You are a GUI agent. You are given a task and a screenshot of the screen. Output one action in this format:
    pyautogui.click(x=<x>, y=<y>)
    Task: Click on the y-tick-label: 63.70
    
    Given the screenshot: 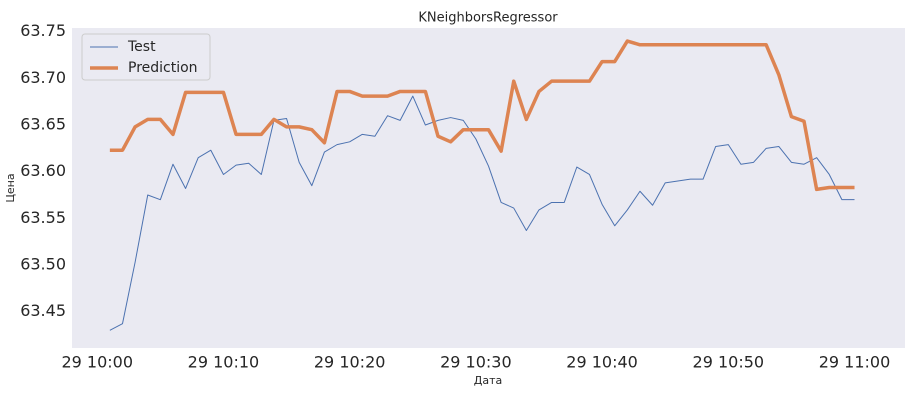 What is the action you would take?
    pyautogui.click(x=43, y=77)
    